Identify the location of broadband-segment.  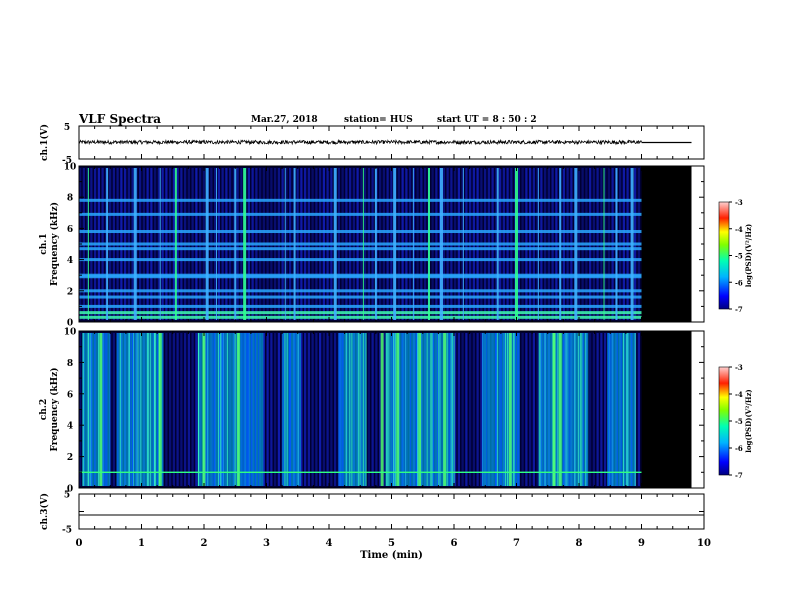
(230, 409).